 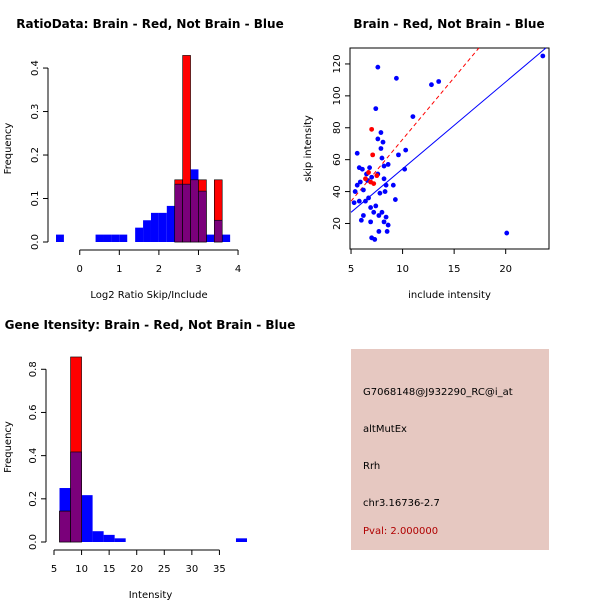 I want to click on chart3-x-tick-label: 25, so click(x=164, y=569).